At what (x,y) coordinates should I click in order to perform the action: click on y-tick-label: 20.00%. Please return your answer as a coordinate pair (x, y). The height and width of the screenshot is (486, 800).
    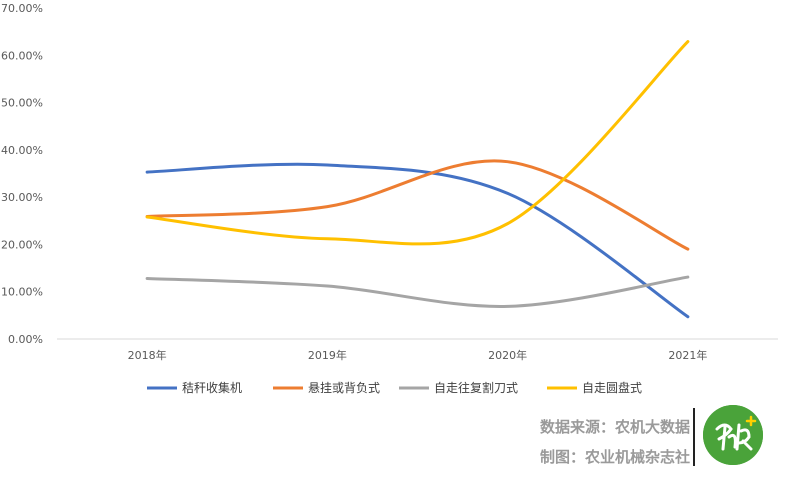
    Looking at the image, I should click on (22, 244).